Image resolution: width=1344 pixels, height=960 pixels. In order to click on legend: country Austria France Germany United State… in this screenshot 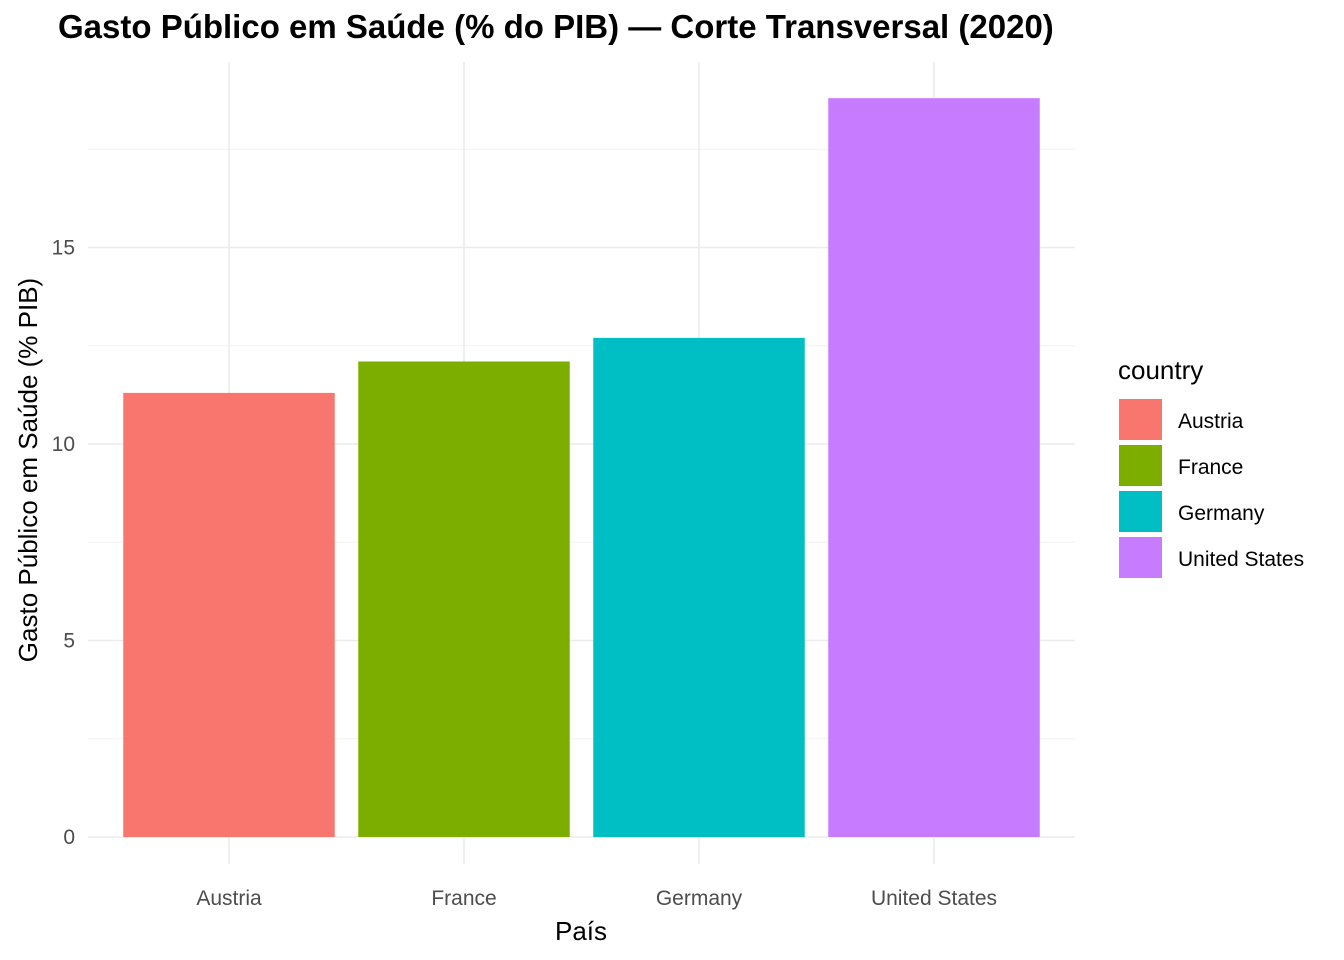, I will do `click(1211, 466)`.